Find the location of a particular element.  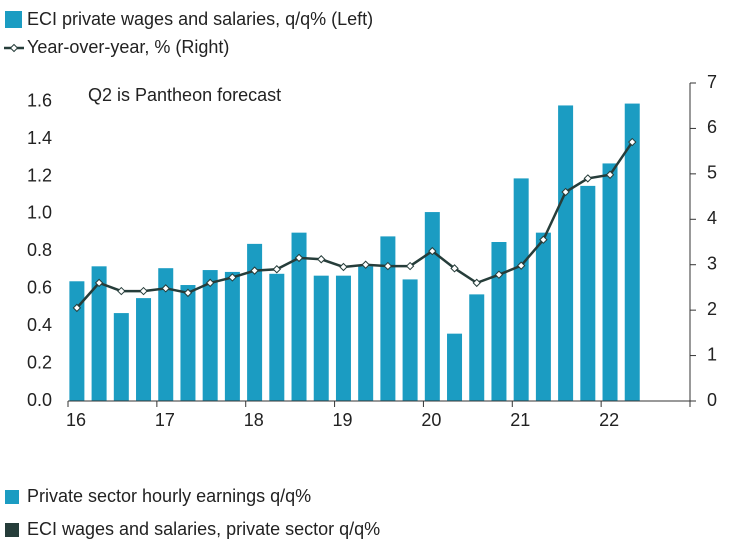

y2-tick-label: 4 is located at coordinates (712, 218).